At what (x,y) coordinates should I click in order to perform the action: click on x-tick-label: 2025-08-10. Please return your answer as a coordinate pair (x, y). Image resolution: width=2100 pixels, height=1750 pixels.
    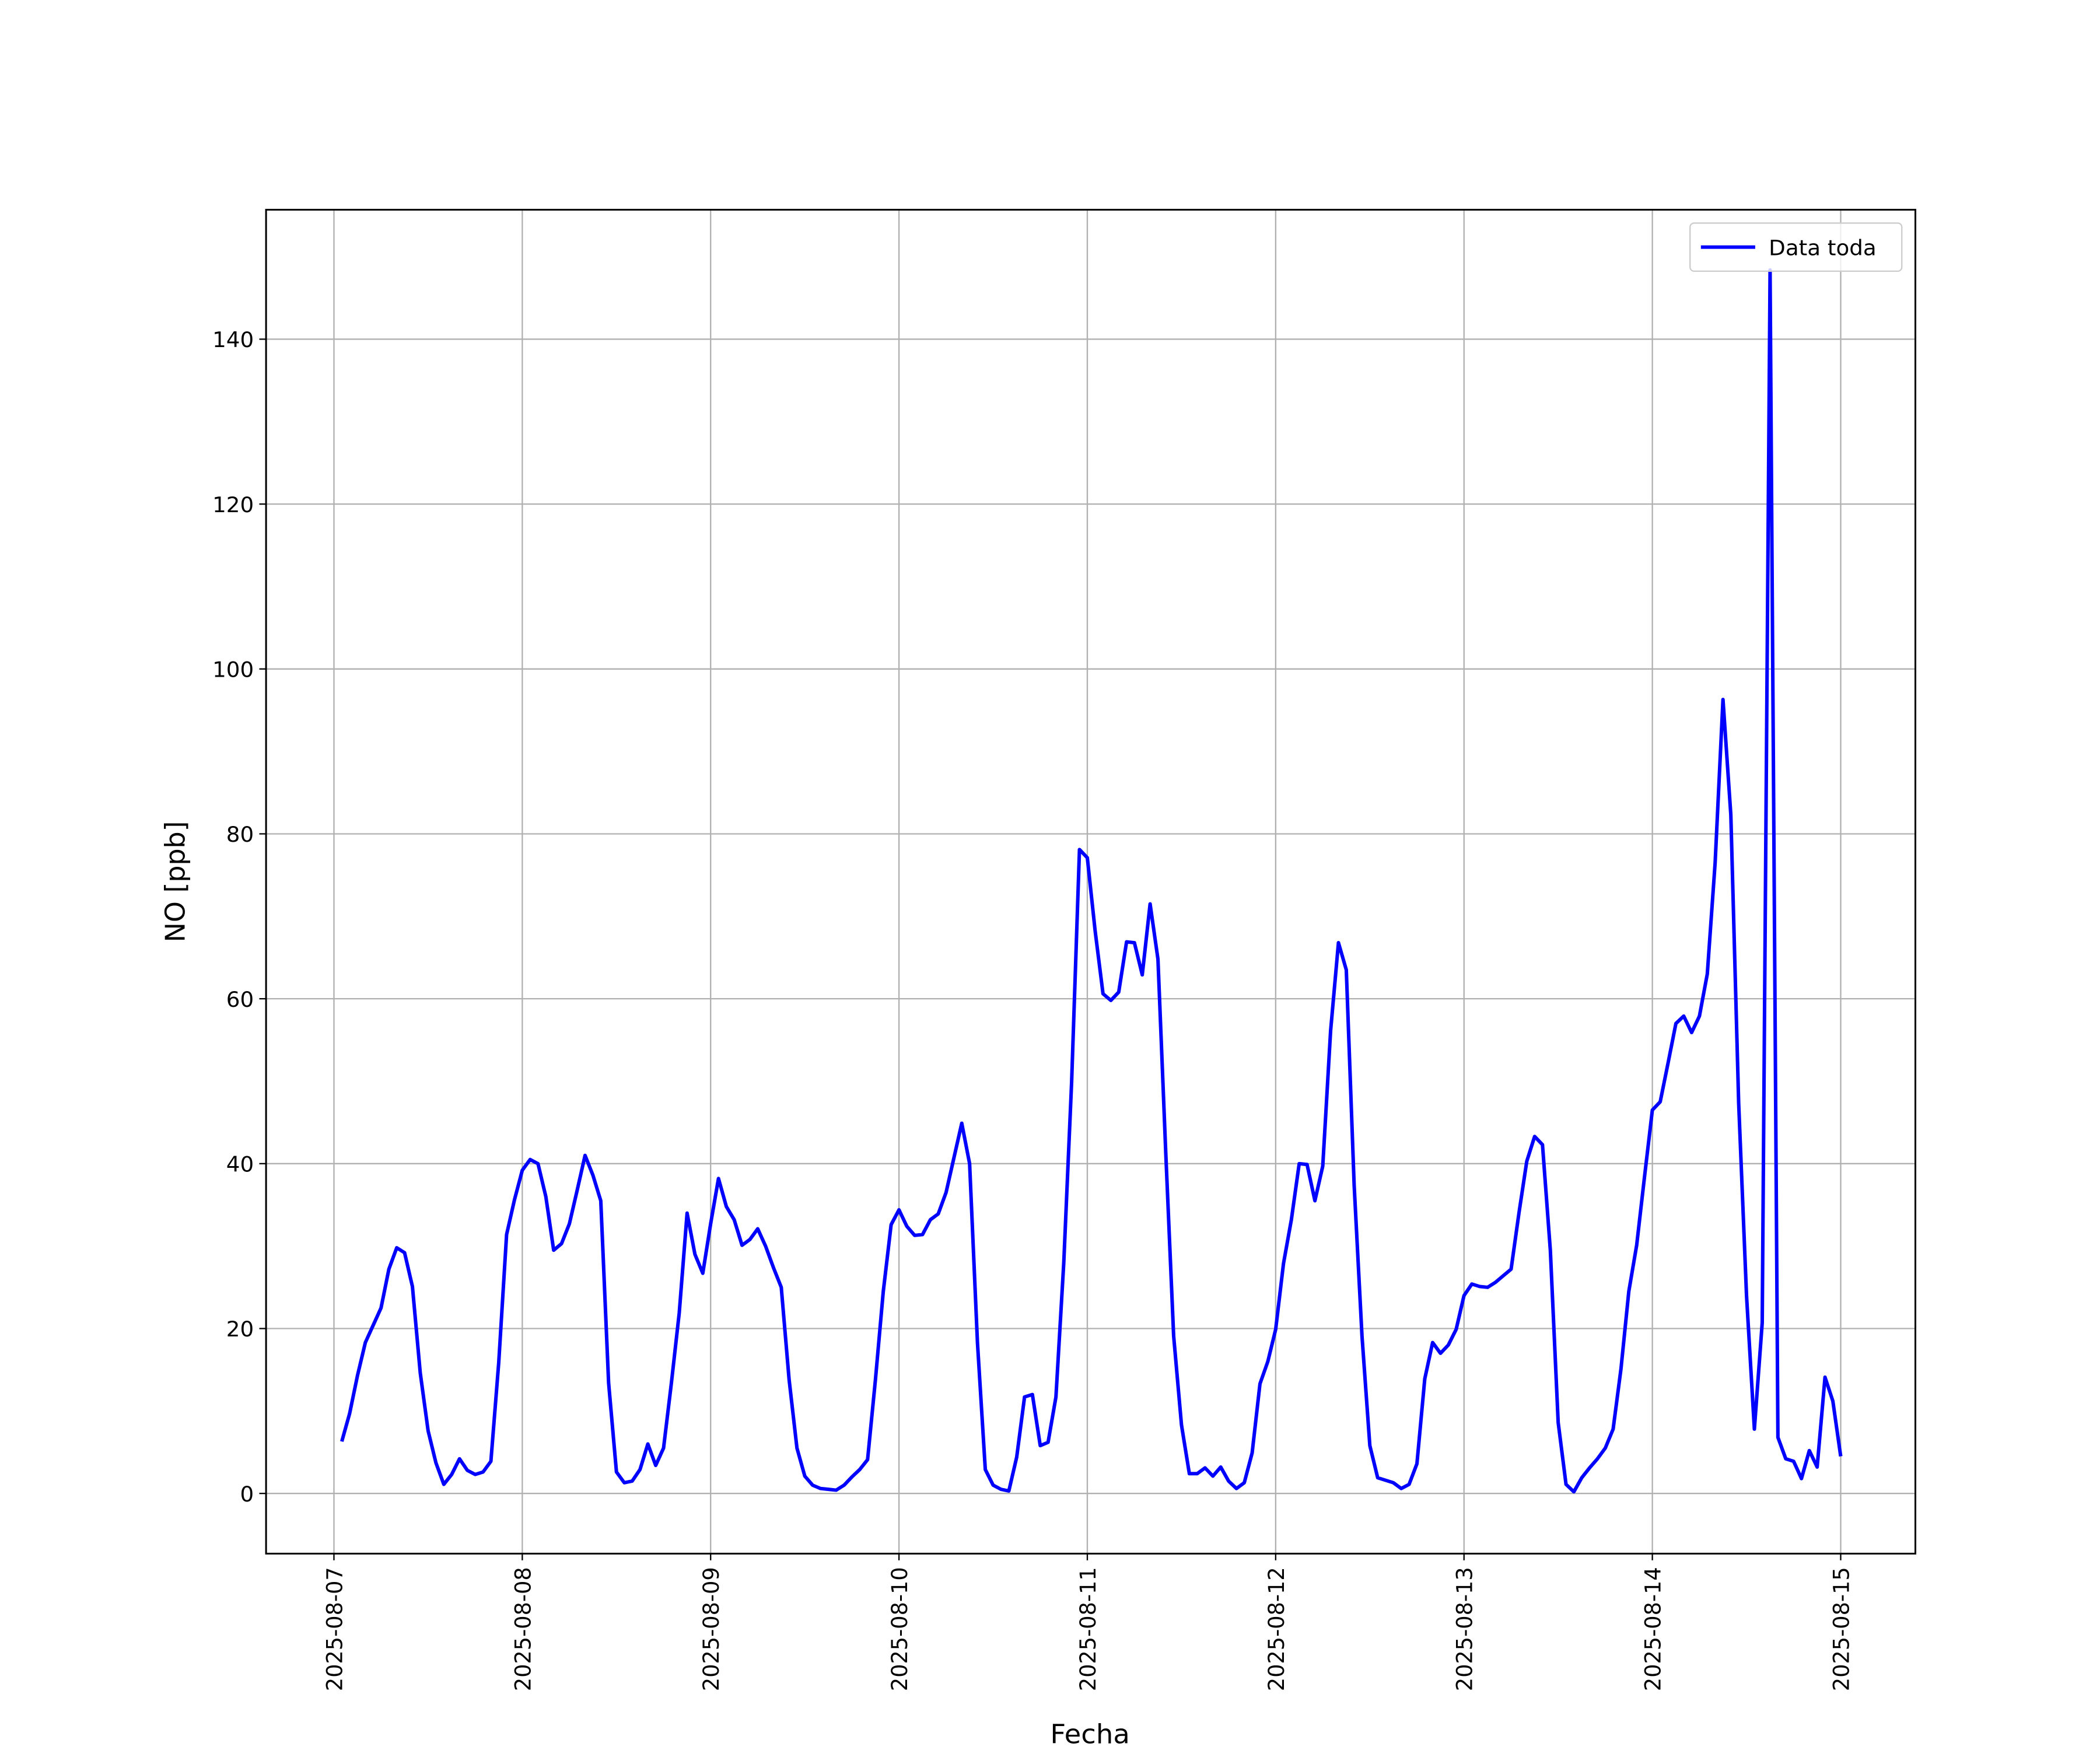
    Looking at the image, I should click on (900, 1629).